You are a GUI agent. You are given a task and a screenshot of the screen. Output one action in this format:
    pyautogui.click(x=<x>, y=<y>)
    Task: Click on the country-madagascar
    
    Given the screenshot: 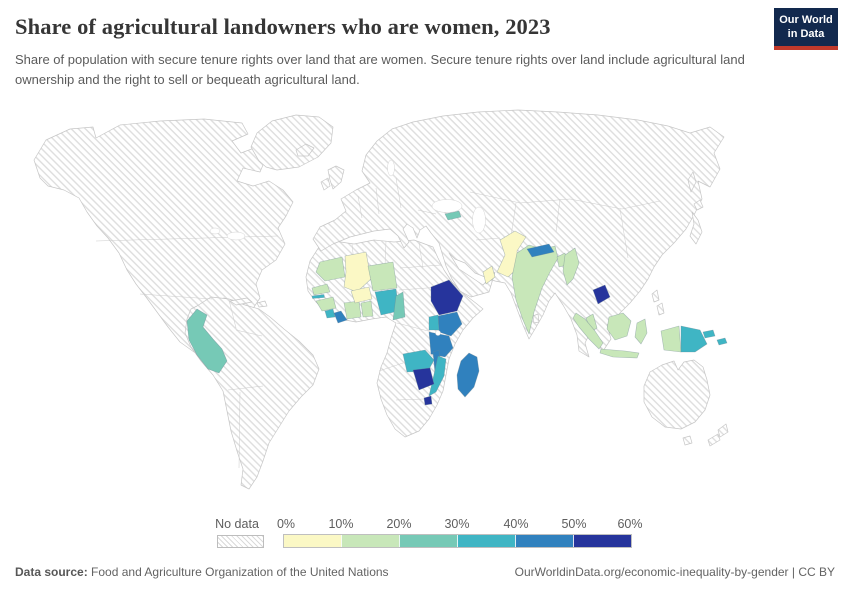 What is the action you would take?
    pyautogui.click(x=468, y=375)
    